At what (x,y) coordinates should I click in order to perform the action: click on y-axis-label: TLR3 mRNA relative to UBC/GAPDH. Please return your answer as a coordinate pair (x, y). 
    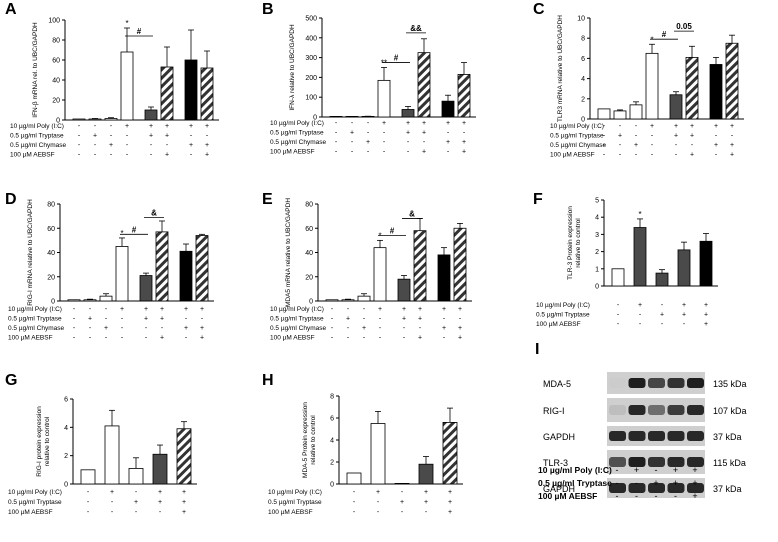
    Looking at the image, I should click on (560, 68).